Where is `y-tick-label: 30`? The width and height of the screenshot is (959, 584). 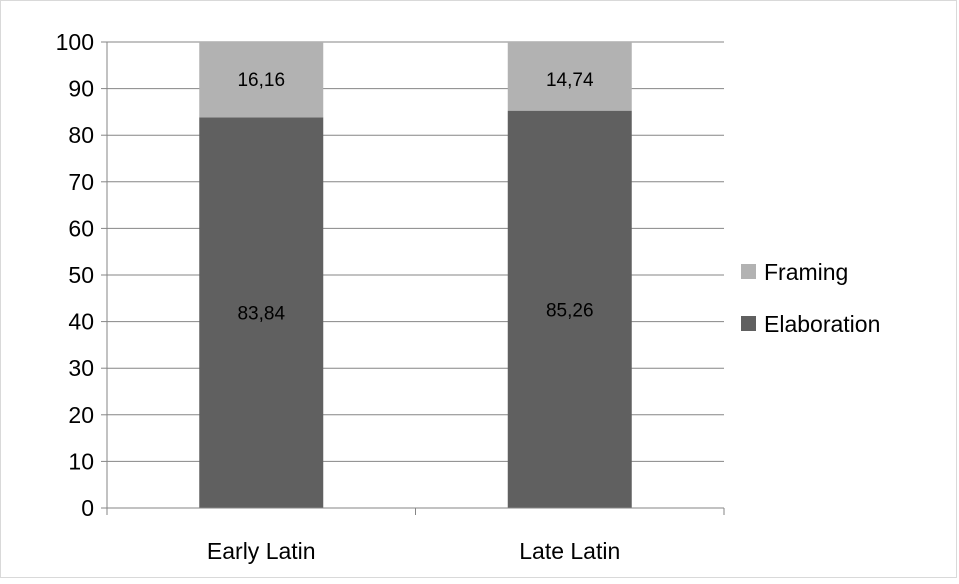
y-tick-label: 30 is located at coordinates (81, 368).